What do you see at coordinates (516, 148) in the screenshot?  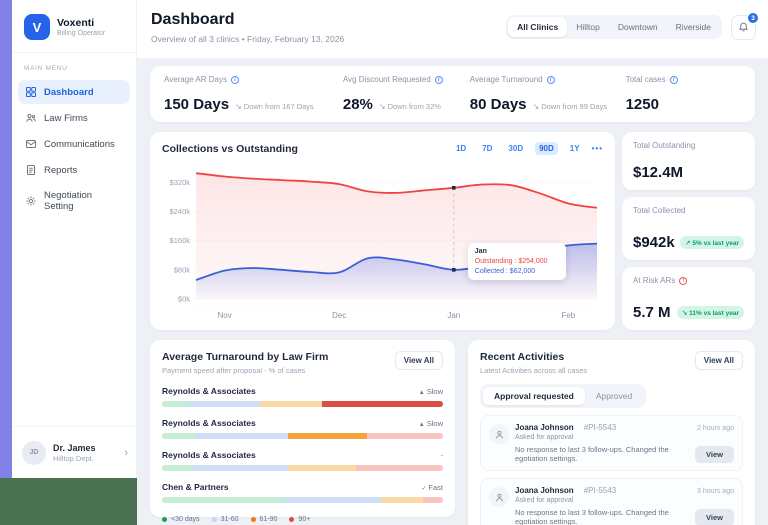 I see `range-30d-button: 30D` at bounding box center [516, 148].